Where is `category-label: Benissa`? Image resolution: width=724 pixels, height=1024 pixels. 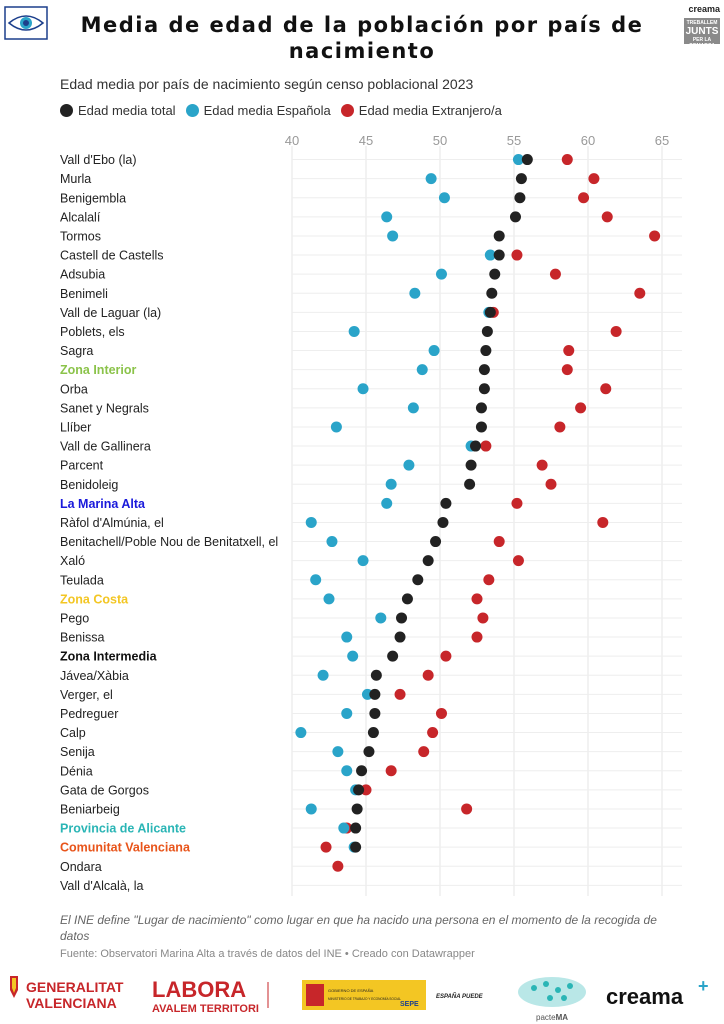
category-label: Benissa is located at coordinates (82, 638).